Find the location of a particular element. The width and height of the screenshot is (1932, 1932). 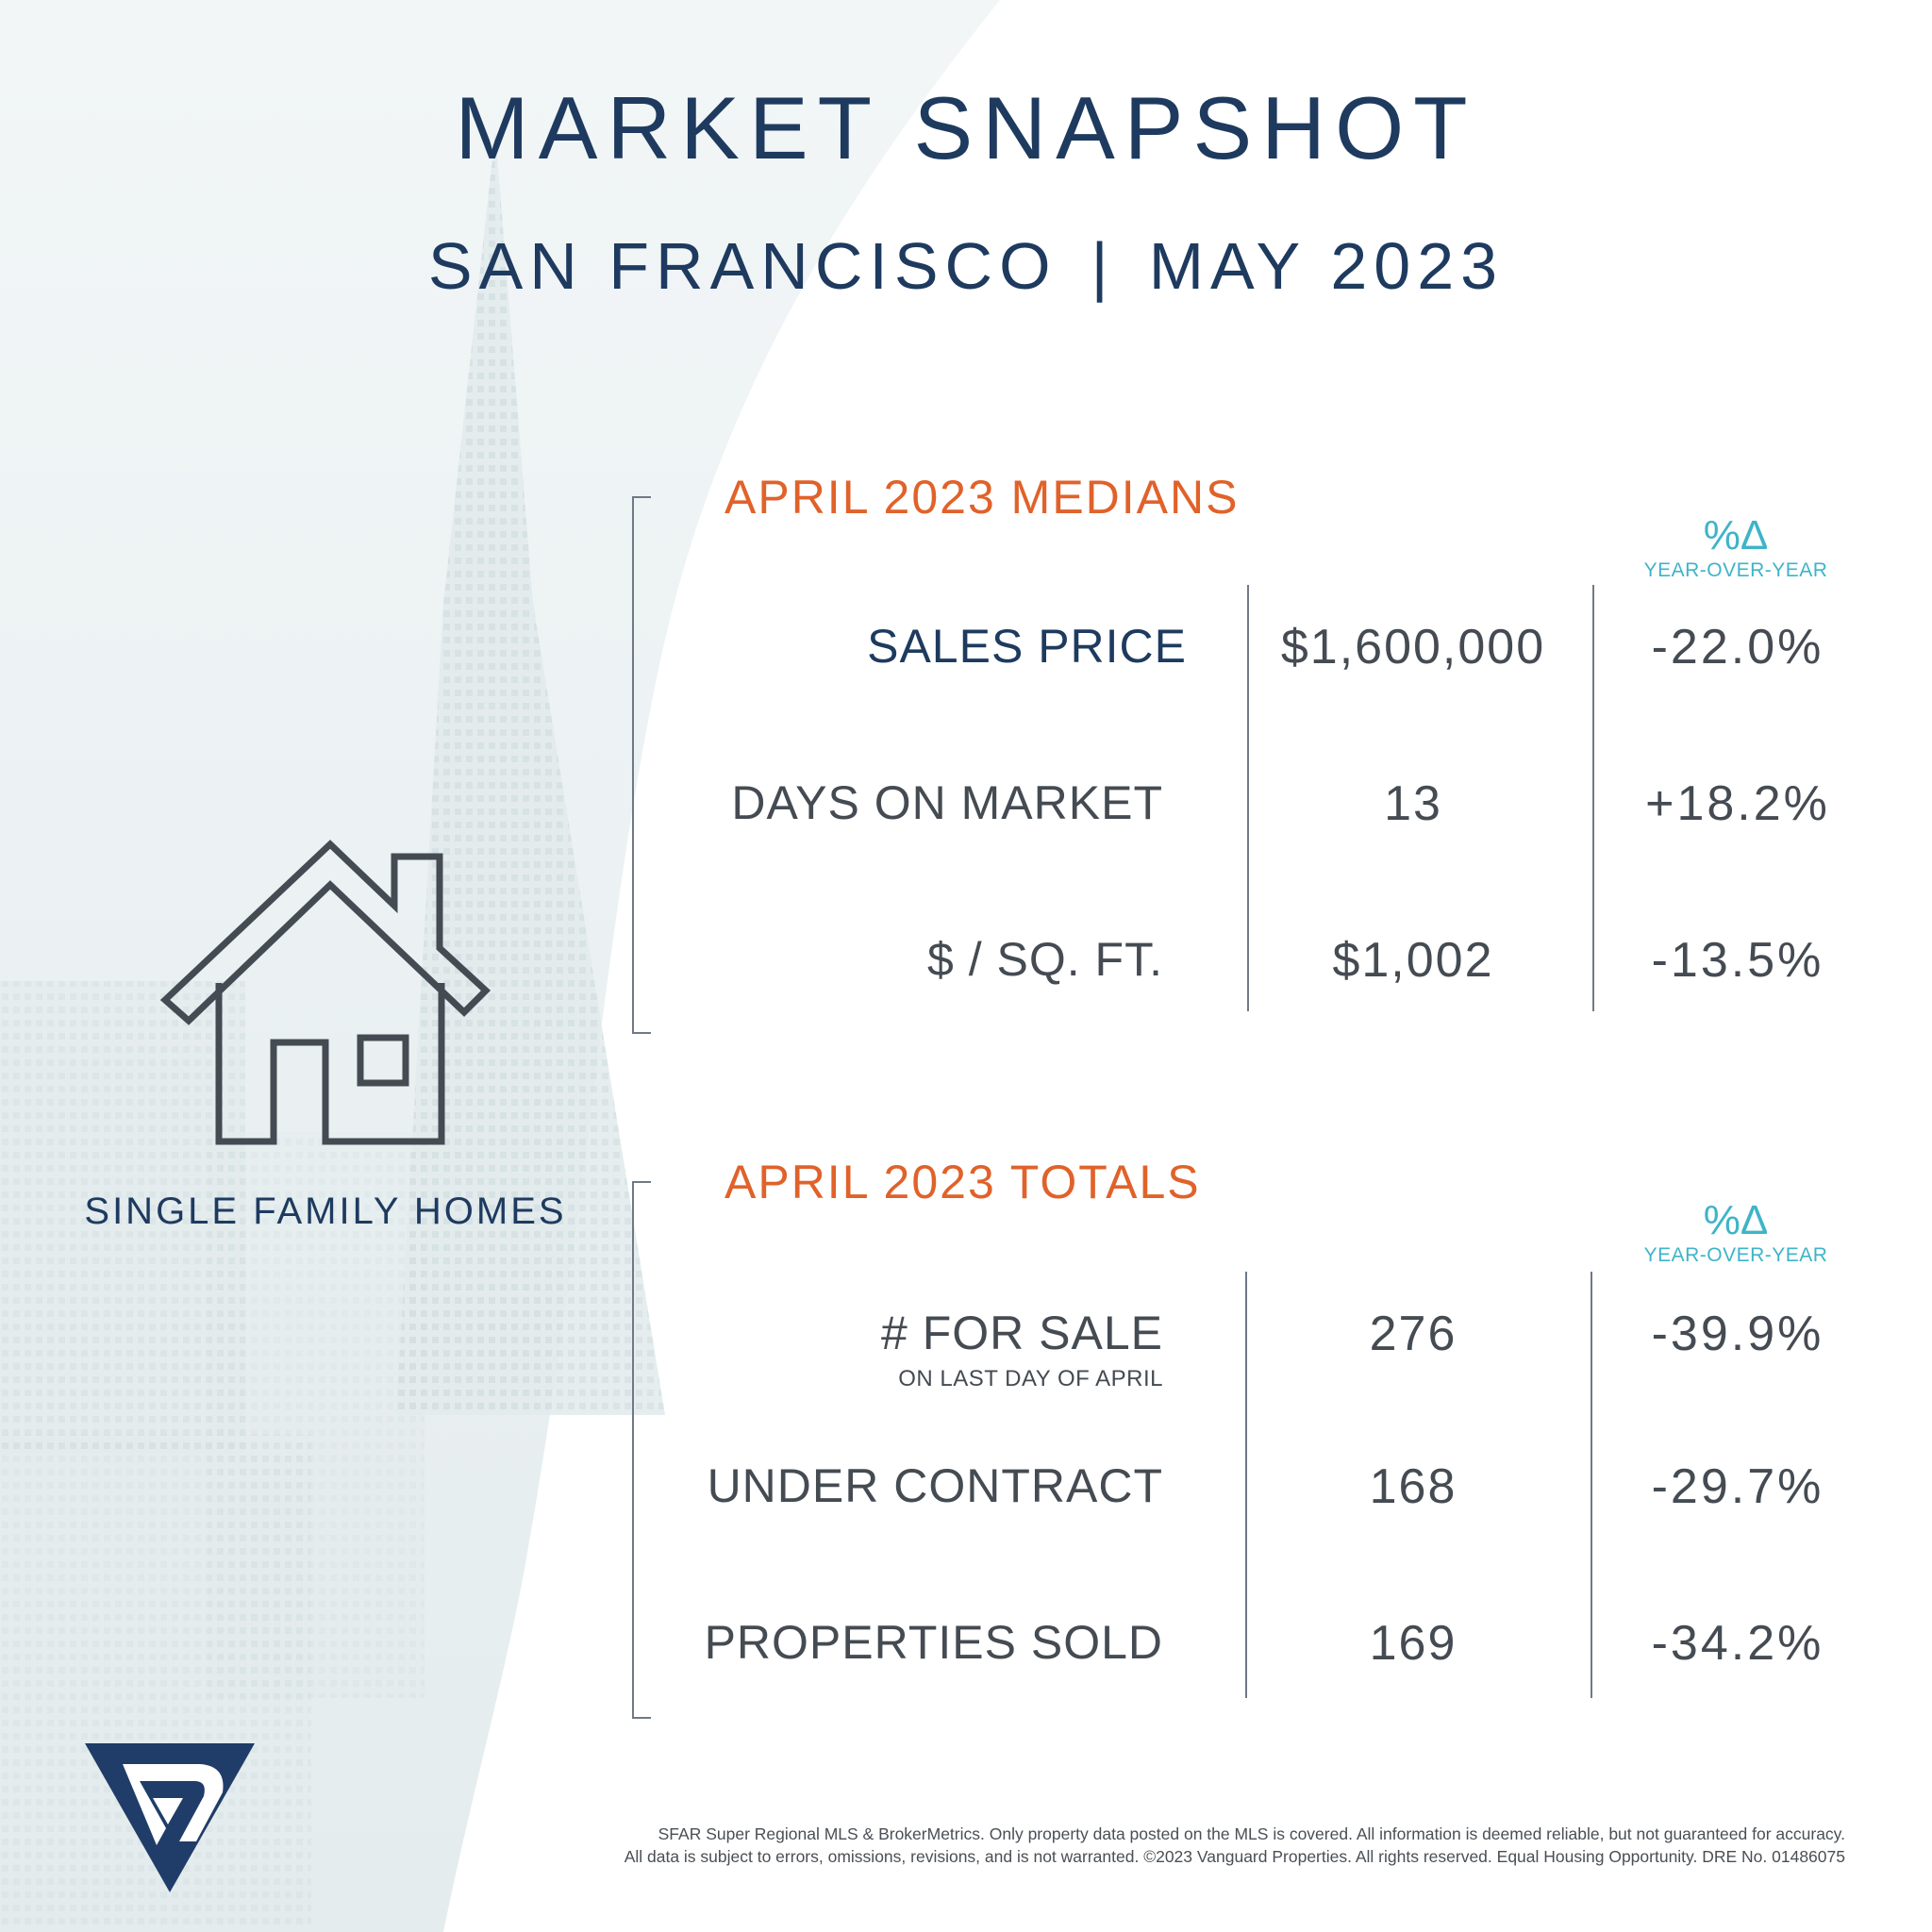

medians-title: APRIL 2023 MEDIANS is located at coordinates (982, 497).